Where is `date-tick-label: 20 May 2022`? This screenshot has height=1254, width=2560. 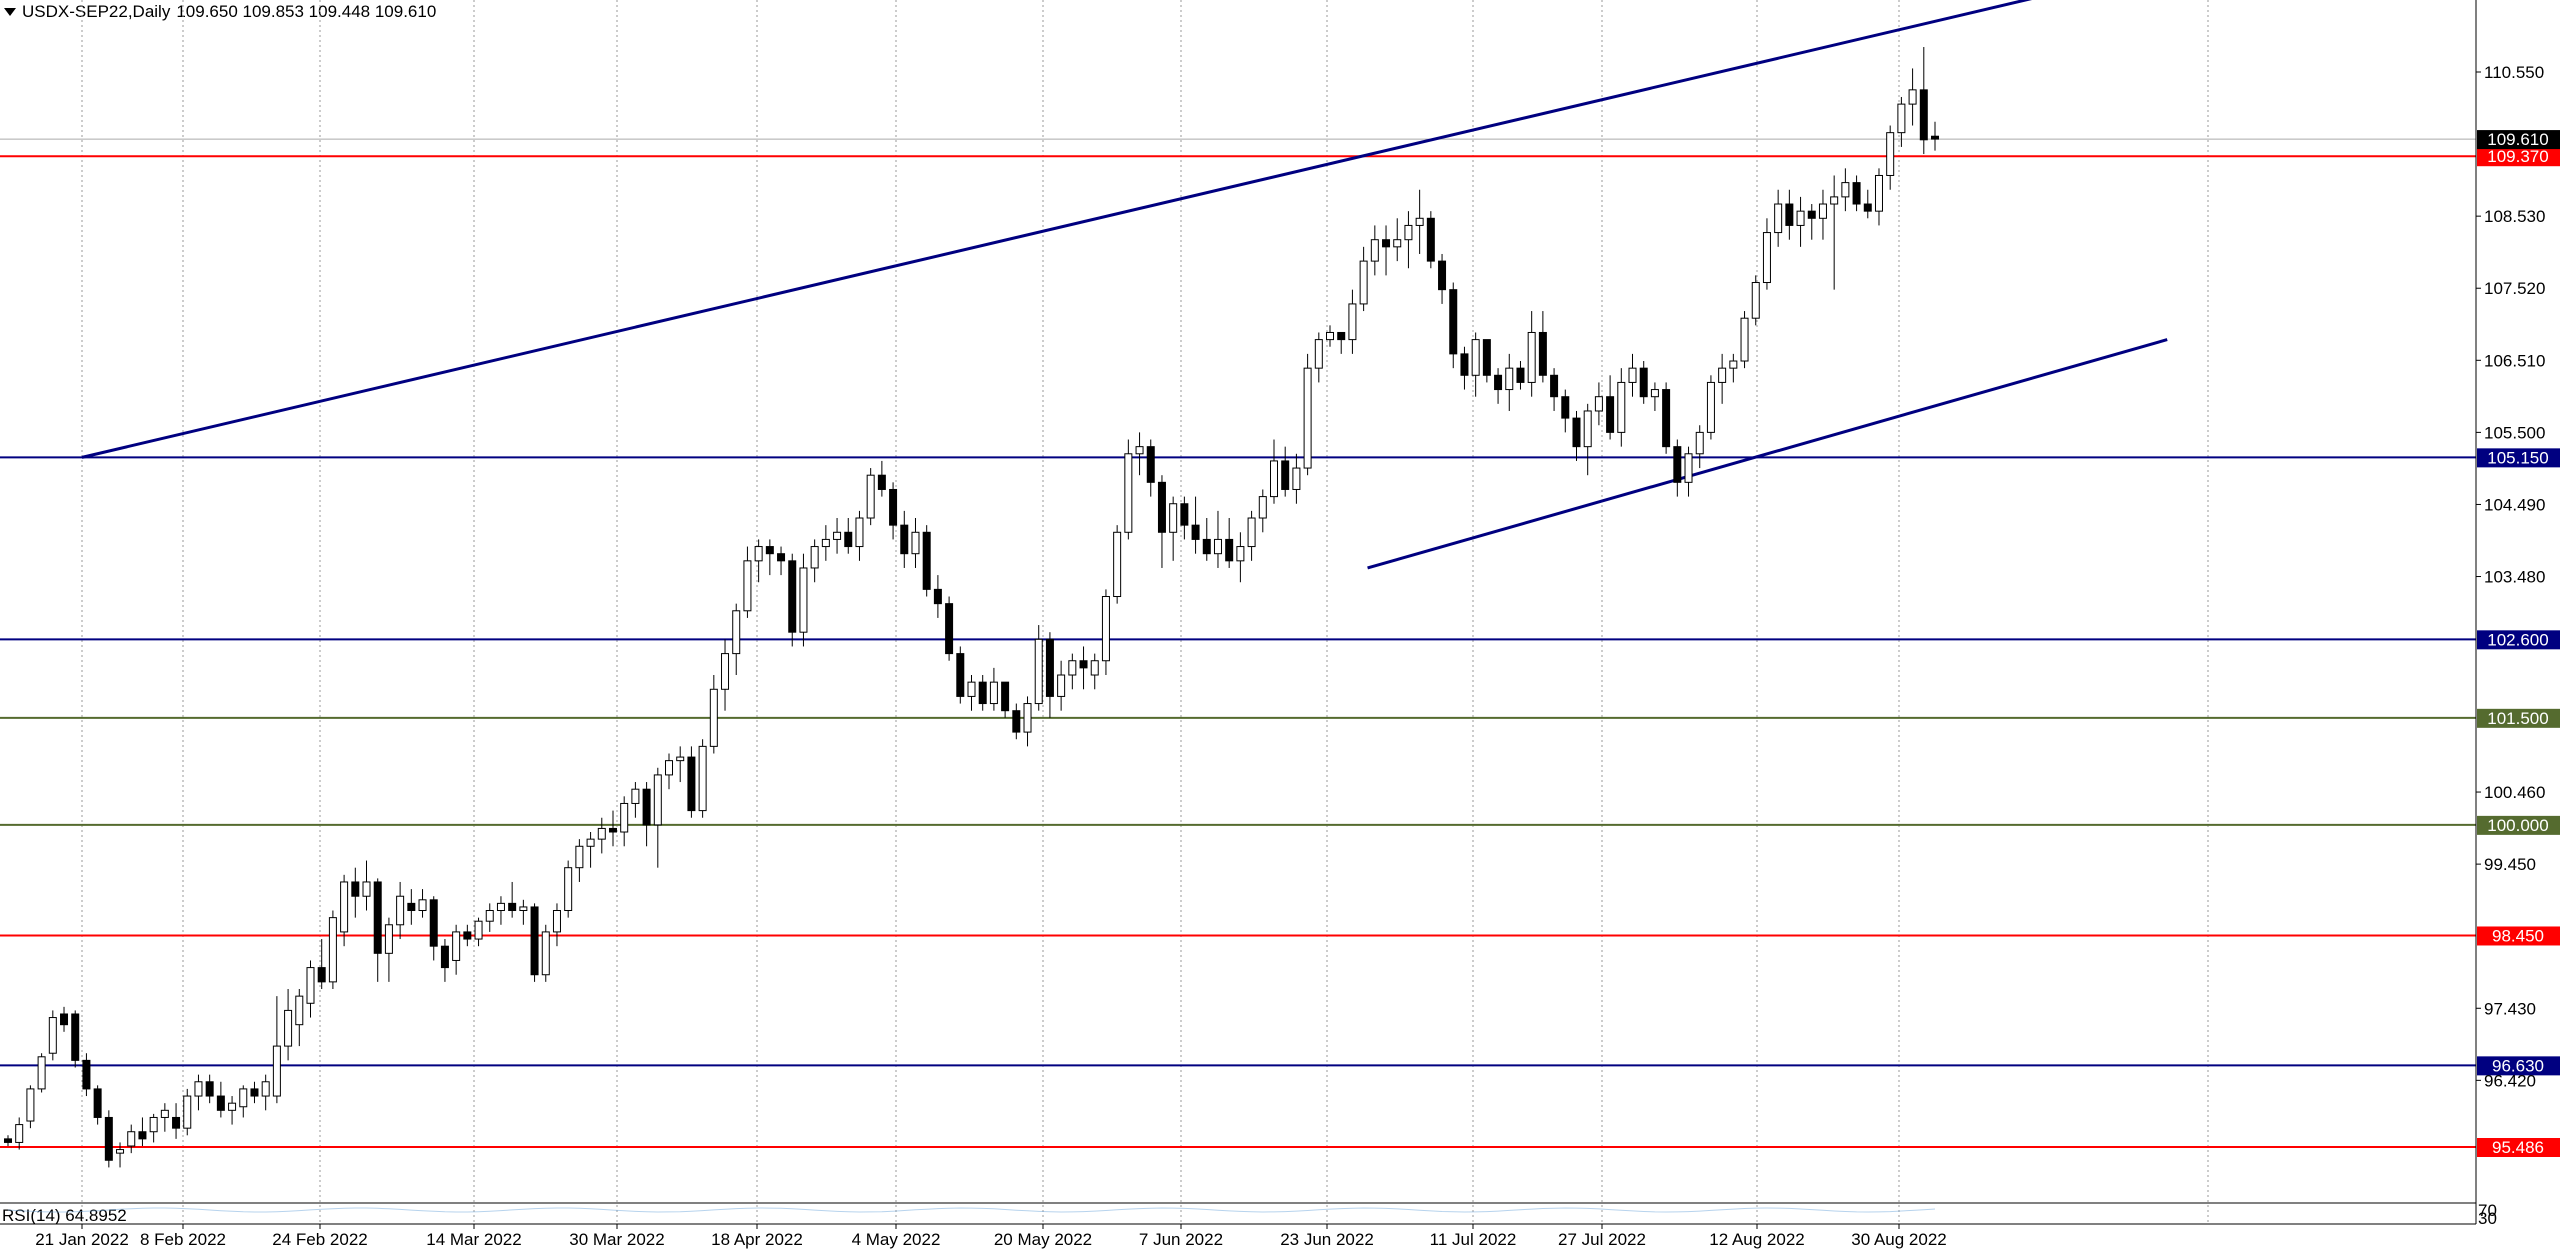
date-tick-label: 20 May 2022 is located at coordinates (1043, 1239).